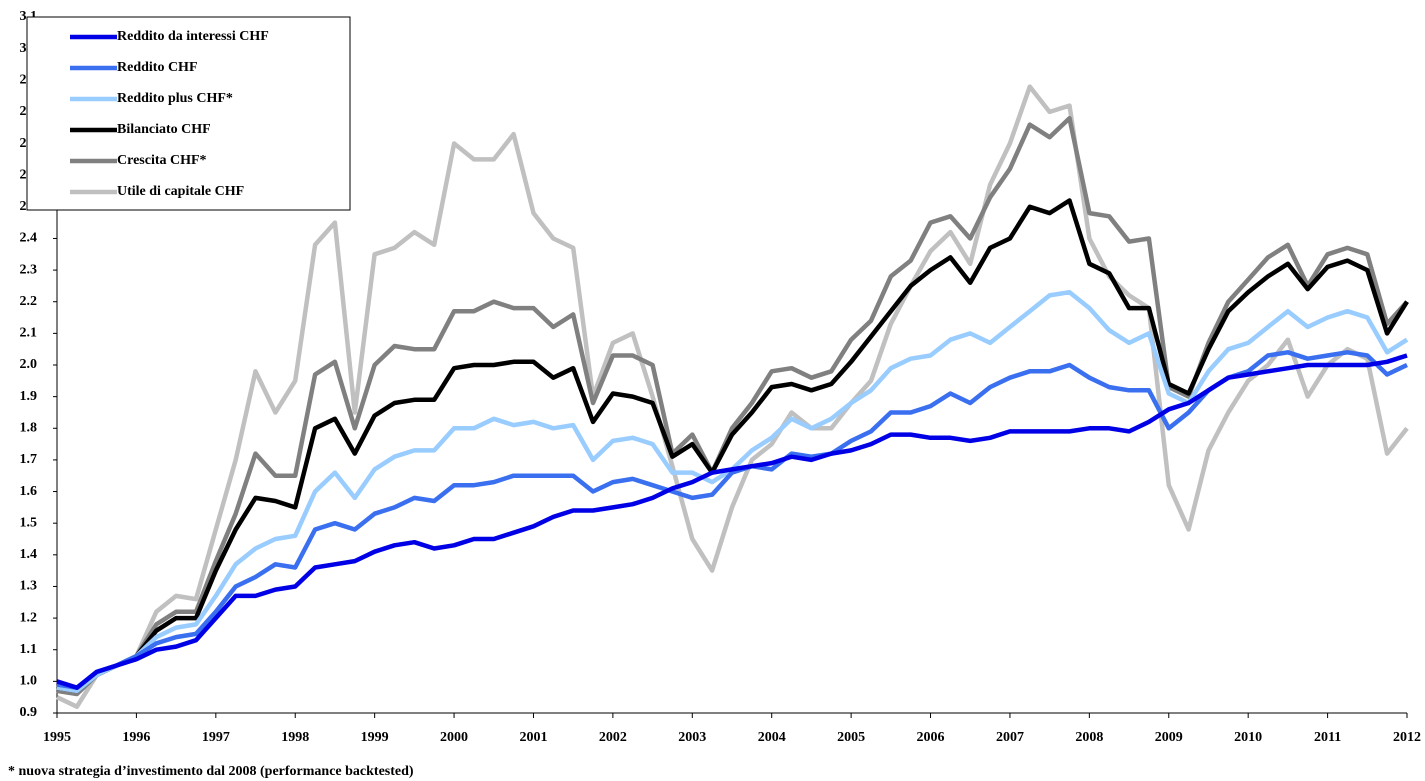  I want to click on y-tick-label: 1.7, so click(29, 459).